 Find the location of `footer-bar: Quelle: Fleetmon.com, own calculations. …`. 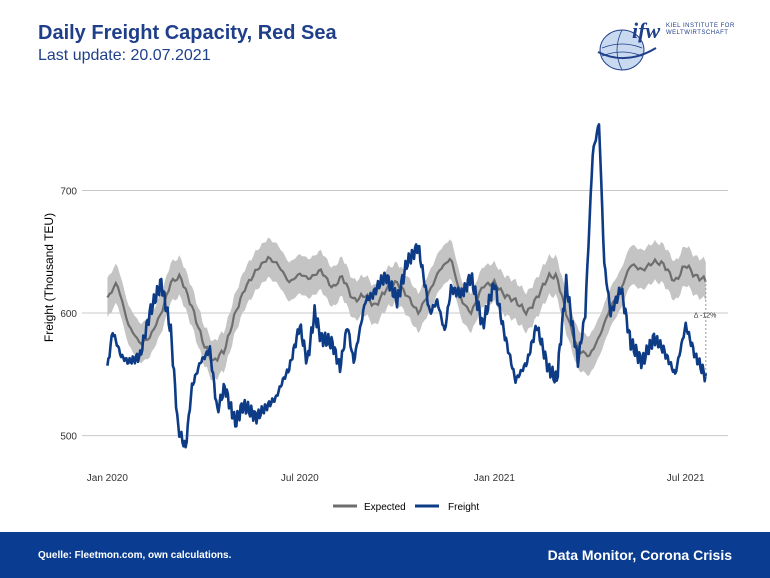

footer-bar: Quelle: Fleetmon.com, own calculations. … is located at coordinates (385, 555).